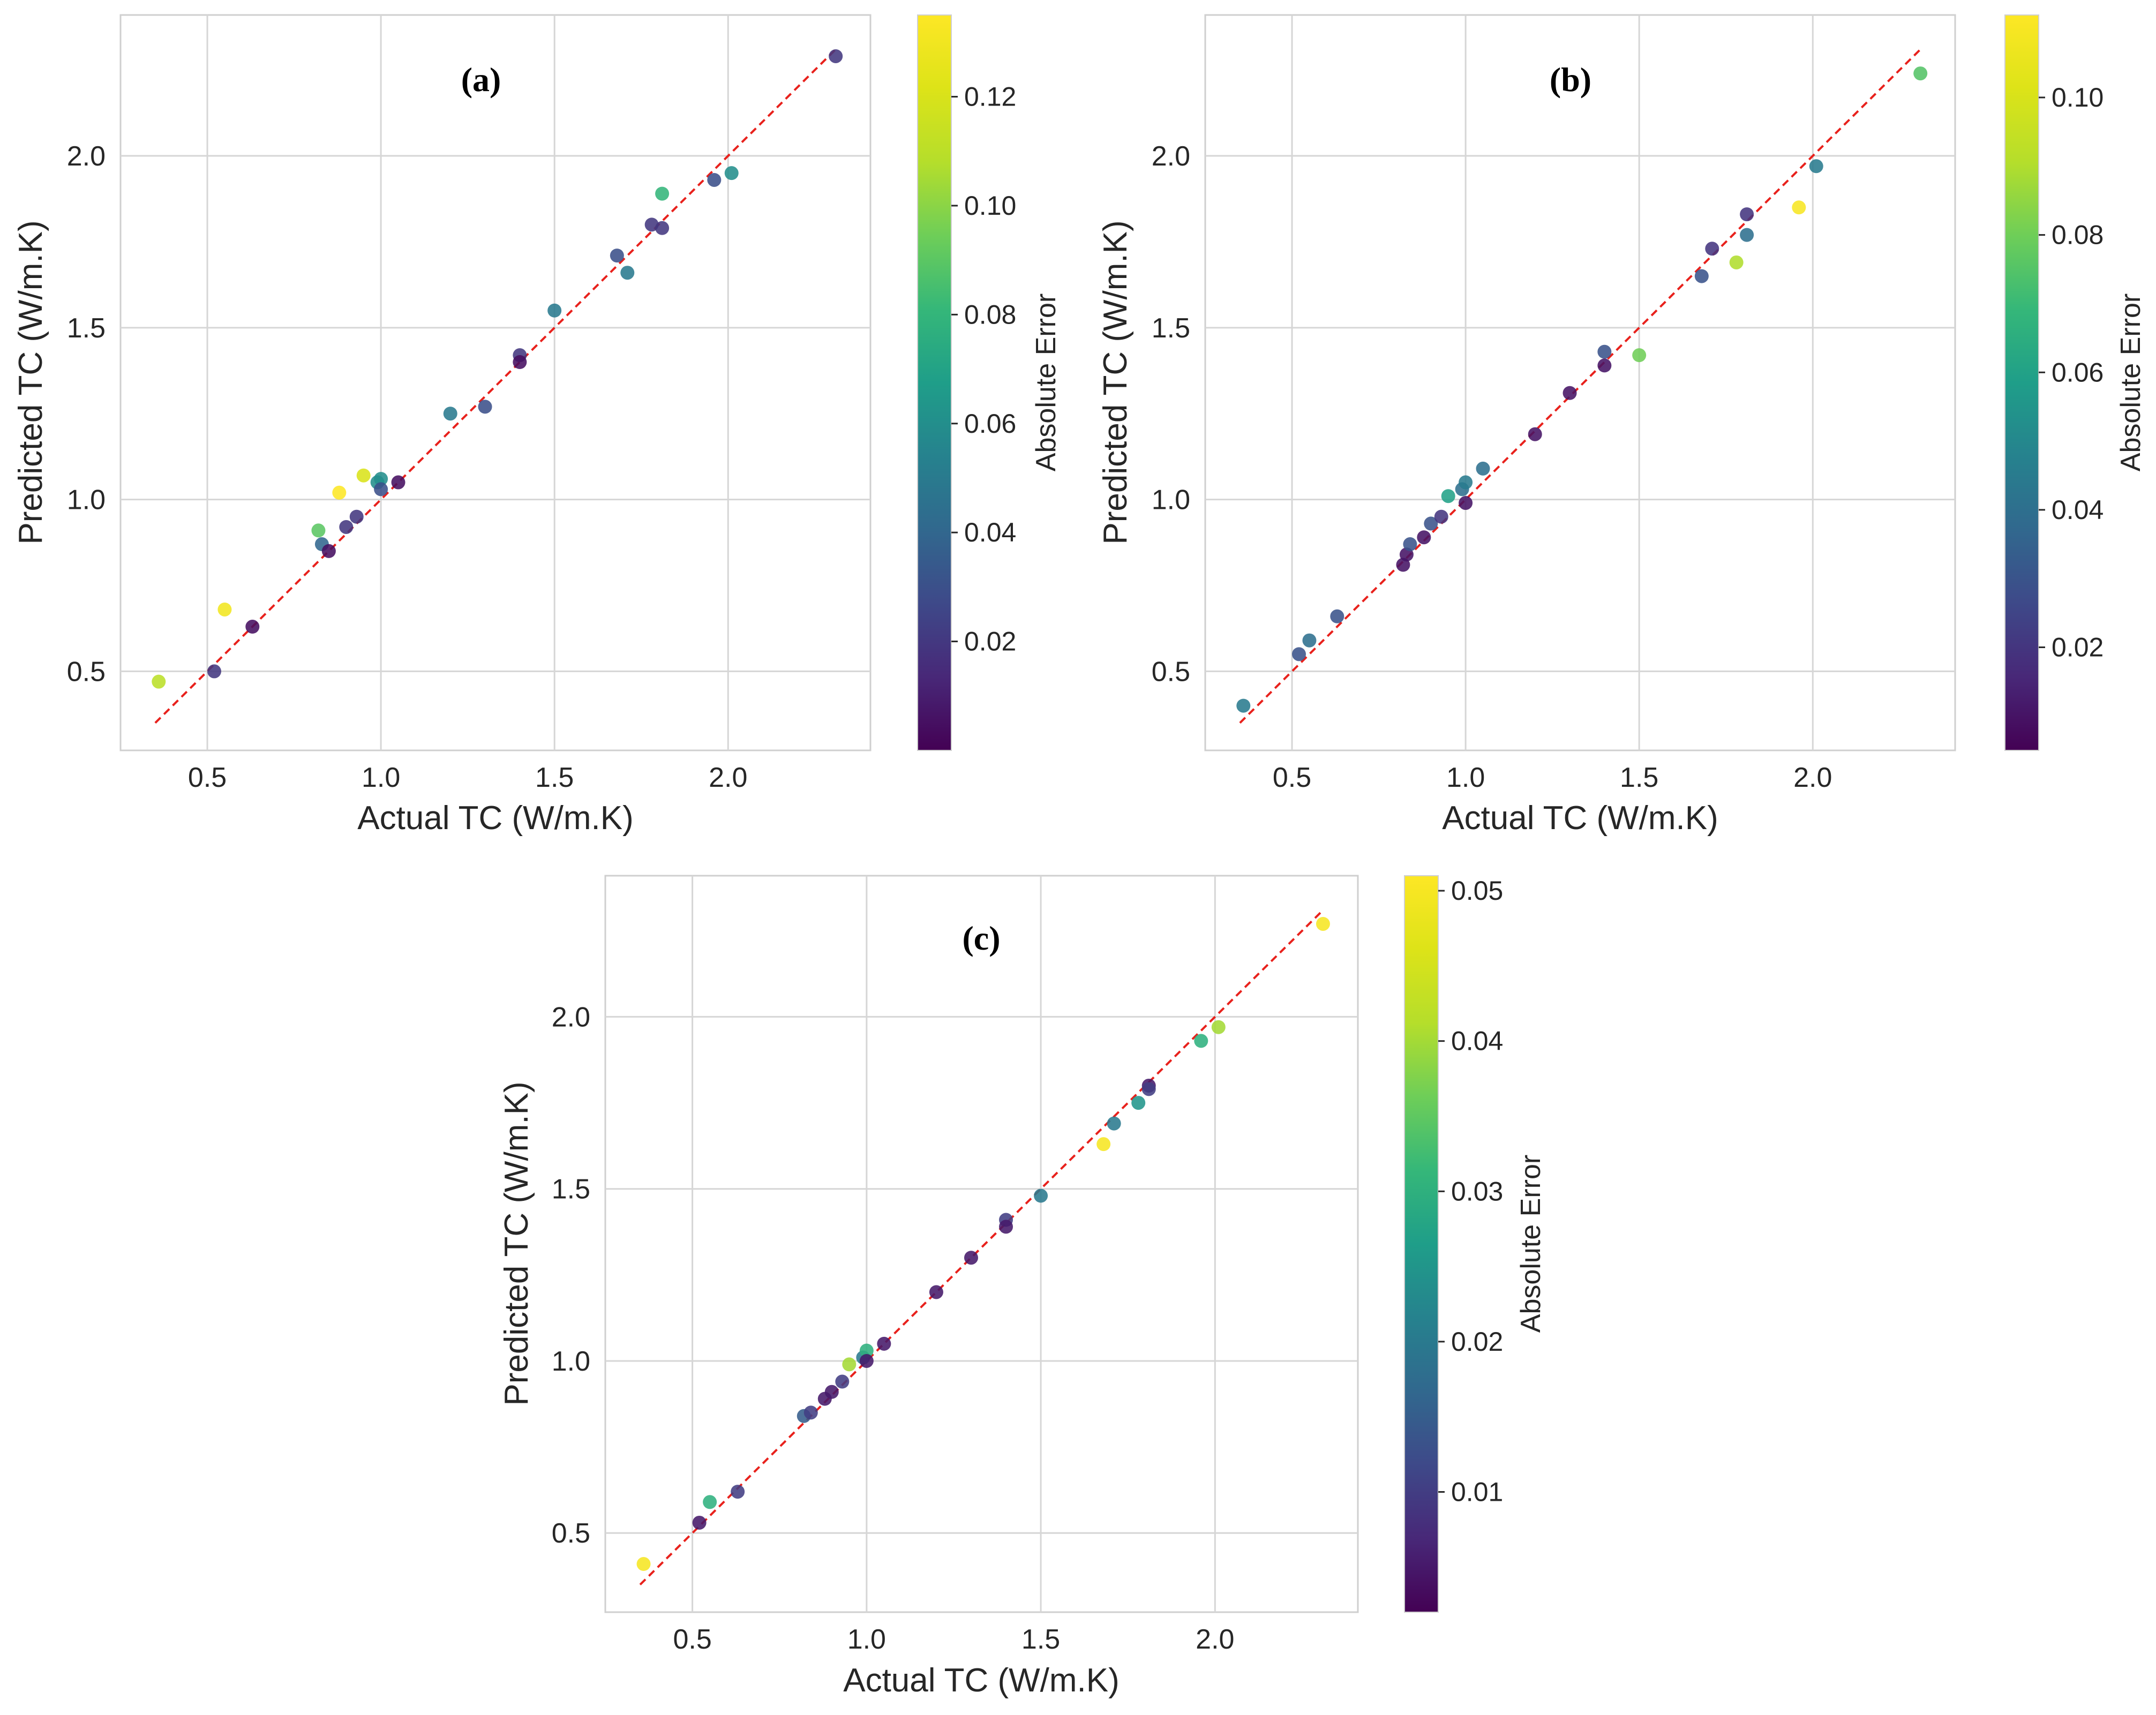 This screenshot has height=1715, width=2156. What do you see at coordinates (2078, 97) in the screenshot?
I see `colorbar-tick-label: 0.10` at bounding box center [2078, 97].